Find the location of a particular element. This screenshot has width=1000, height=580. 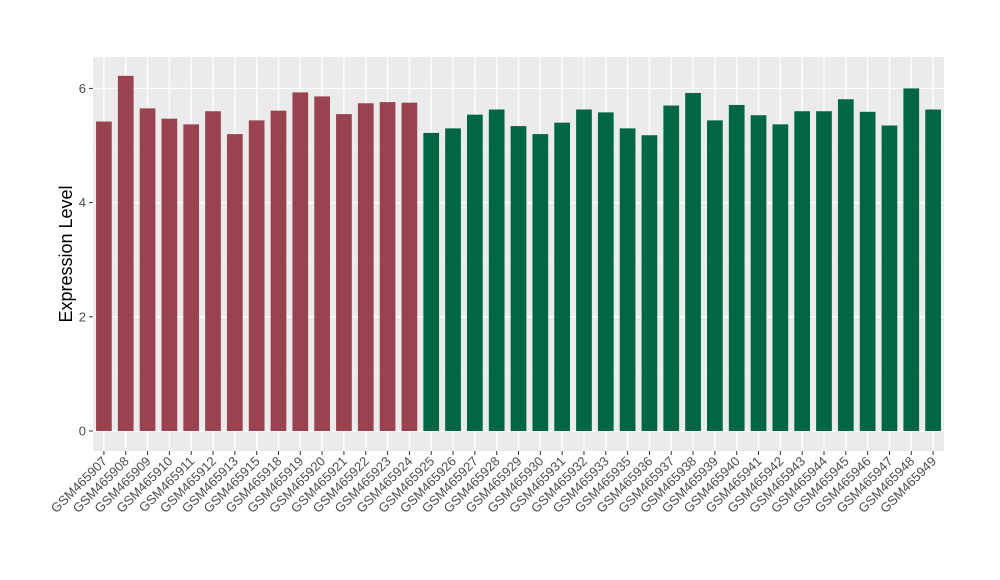

bar-GSM465937 is located at coordinates (671, 268).